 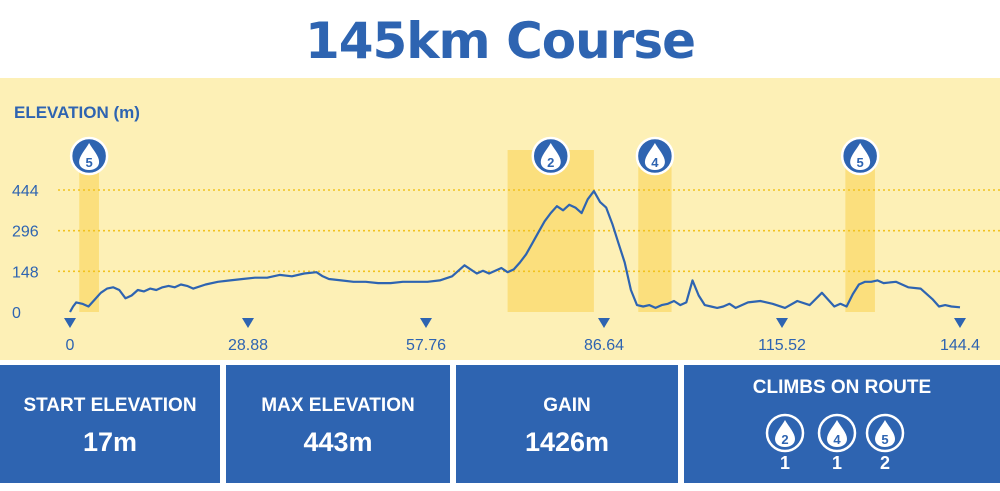 I want to click on start-elevation-label: START ELEVATION, so click(x=110, y=405).